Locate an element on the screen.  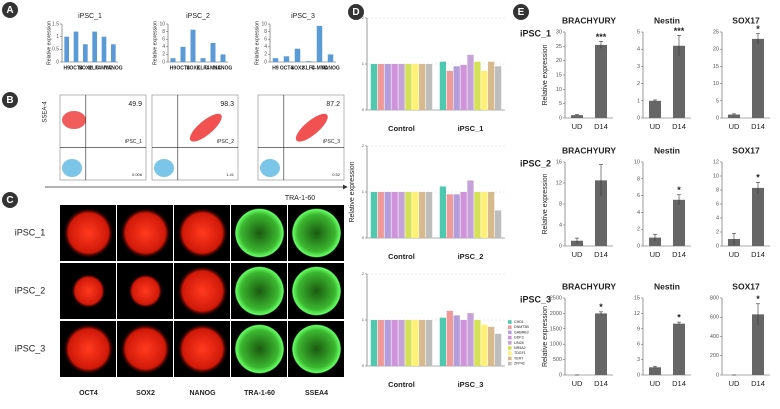
x-tick-label: UD is located at coordinates (655, 383).